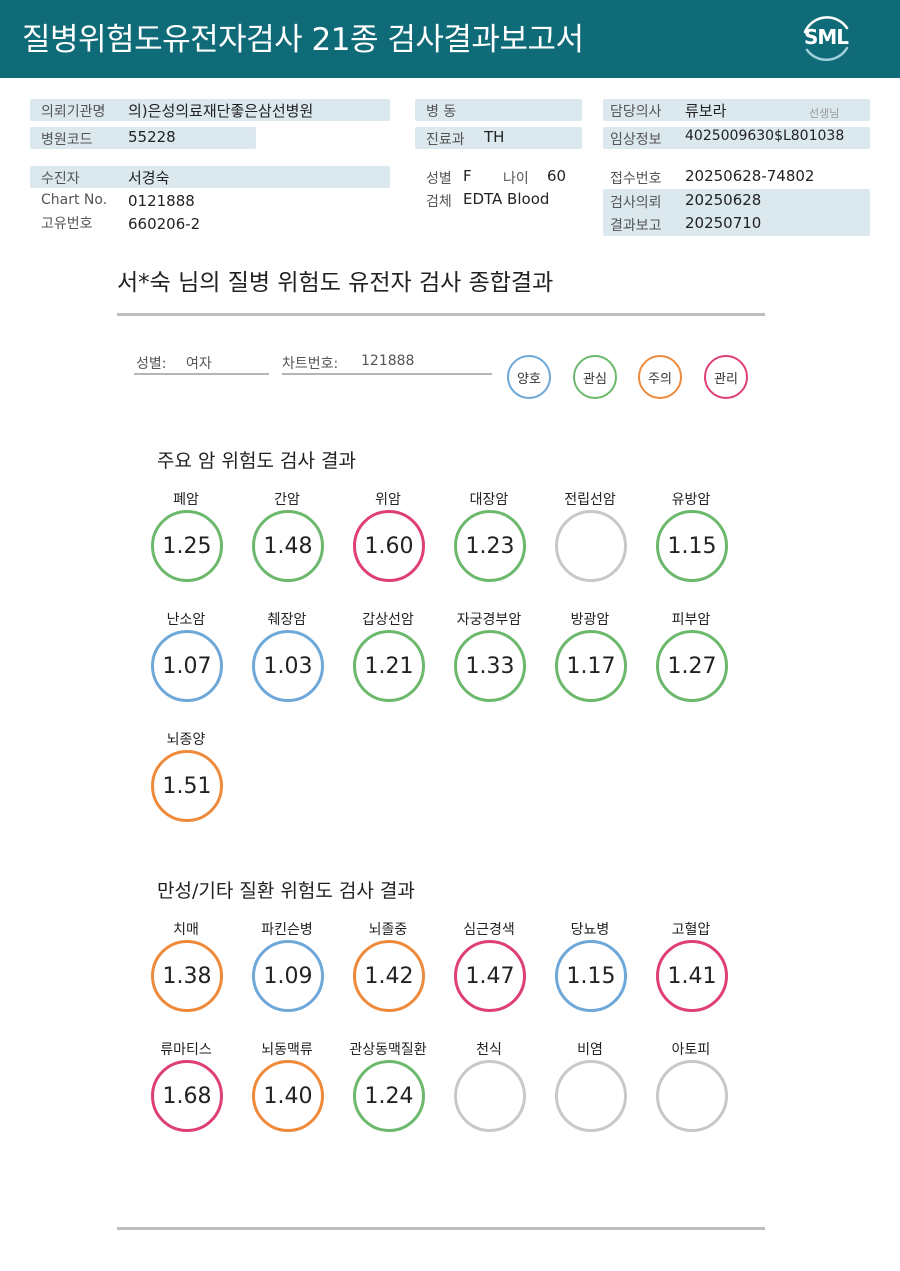  What do you see at coordinates (287, 620) in the screenshot?
I see `cancer_section-item-label: 췌장암` at bounding box center [287, 620].